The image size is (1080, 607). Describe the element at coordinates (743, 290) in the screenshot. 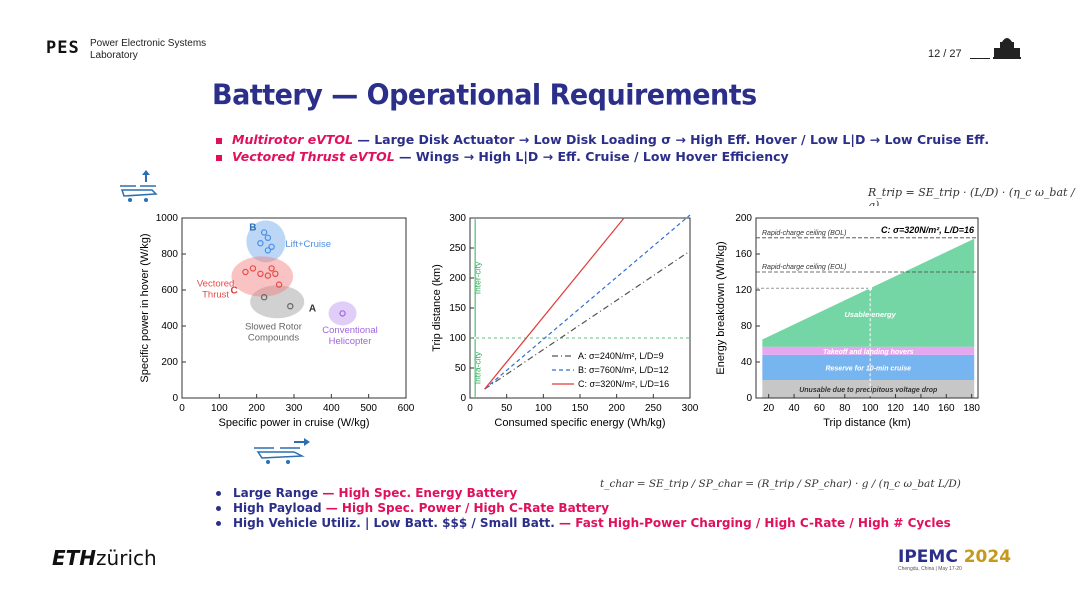

I see `y-tick-label: 120` at that location.